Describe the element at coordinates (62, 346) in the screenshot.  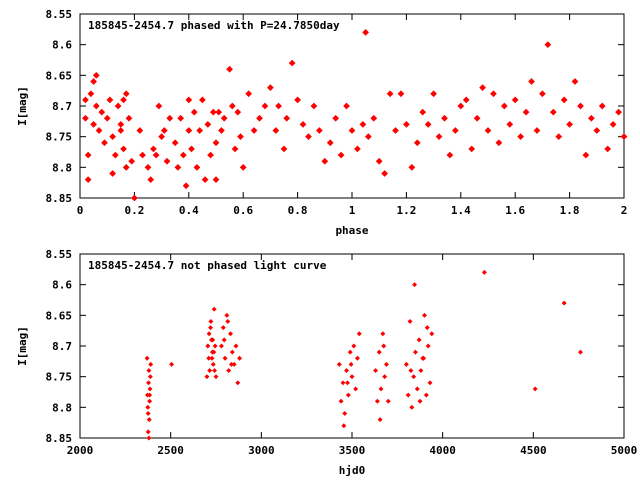
I see `y-tick-label: 8.7` at that location.